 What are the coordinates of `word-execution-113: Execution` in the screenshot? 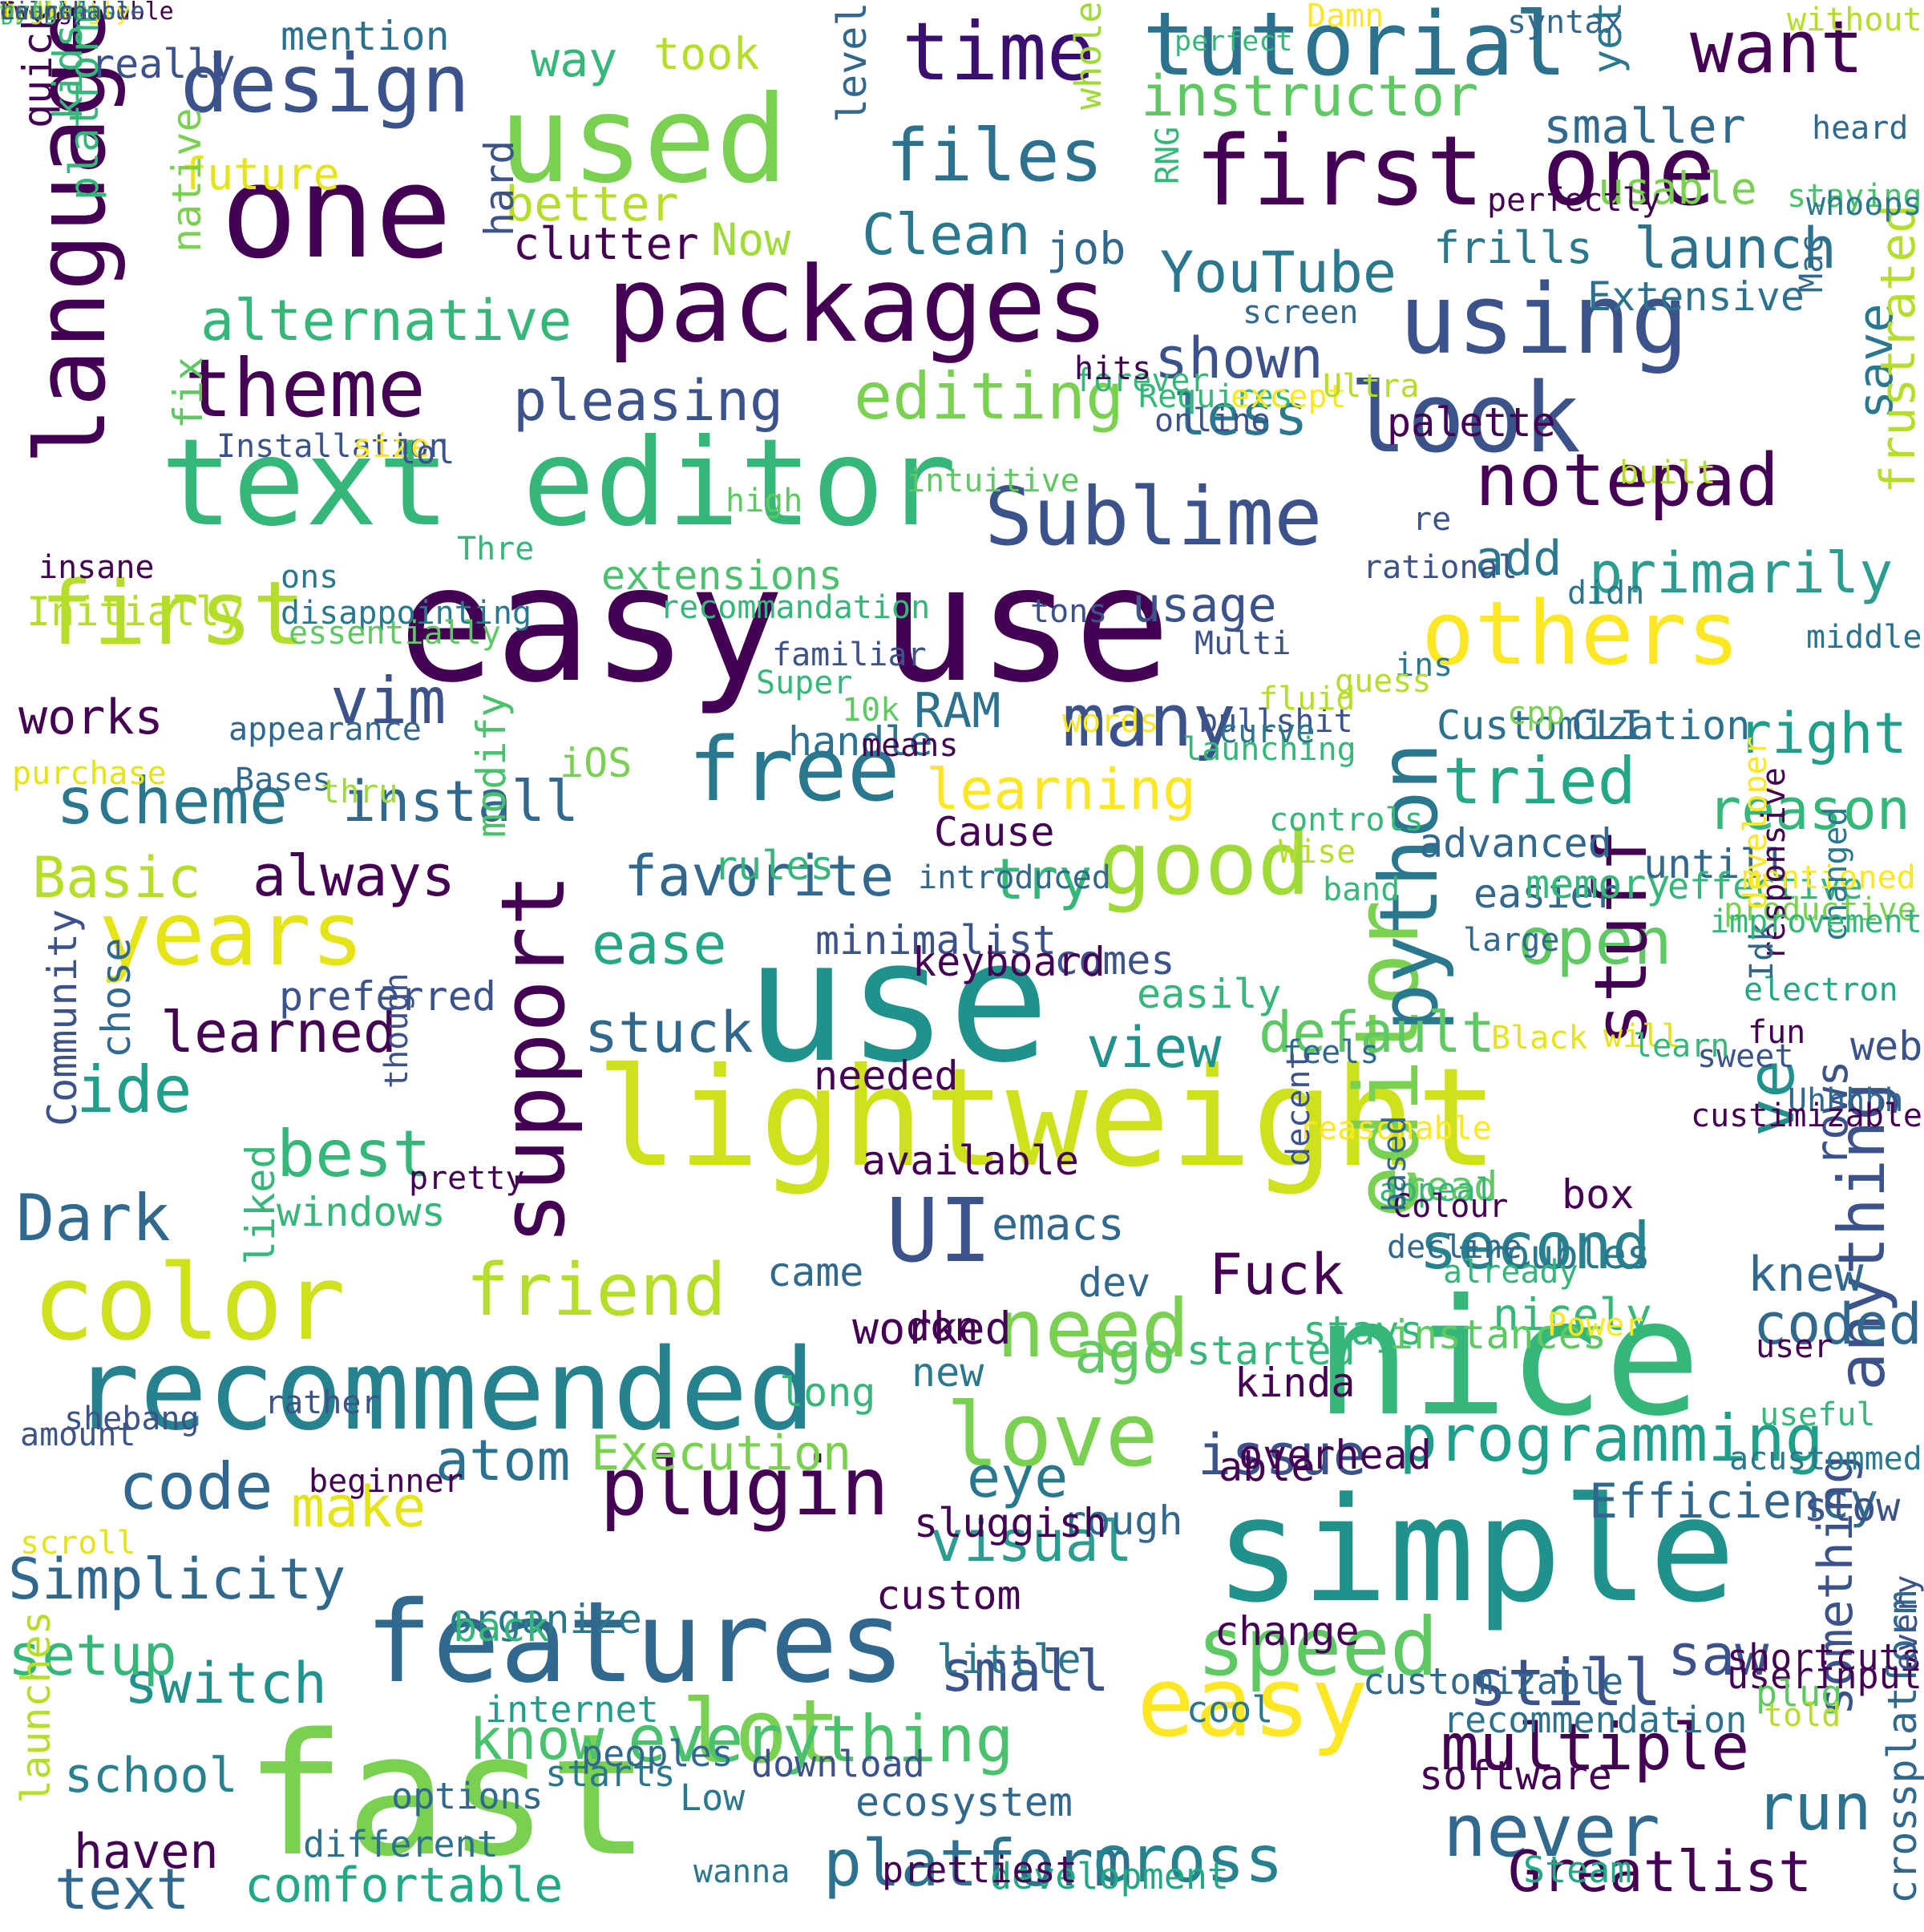 It's located at (721, 1453).